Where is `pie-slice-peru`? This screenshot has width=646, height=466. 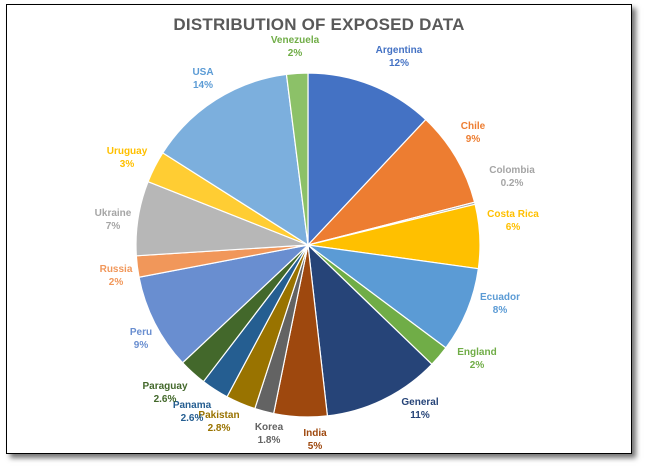
pie-slice-peru is located at coordinates (224, 304).